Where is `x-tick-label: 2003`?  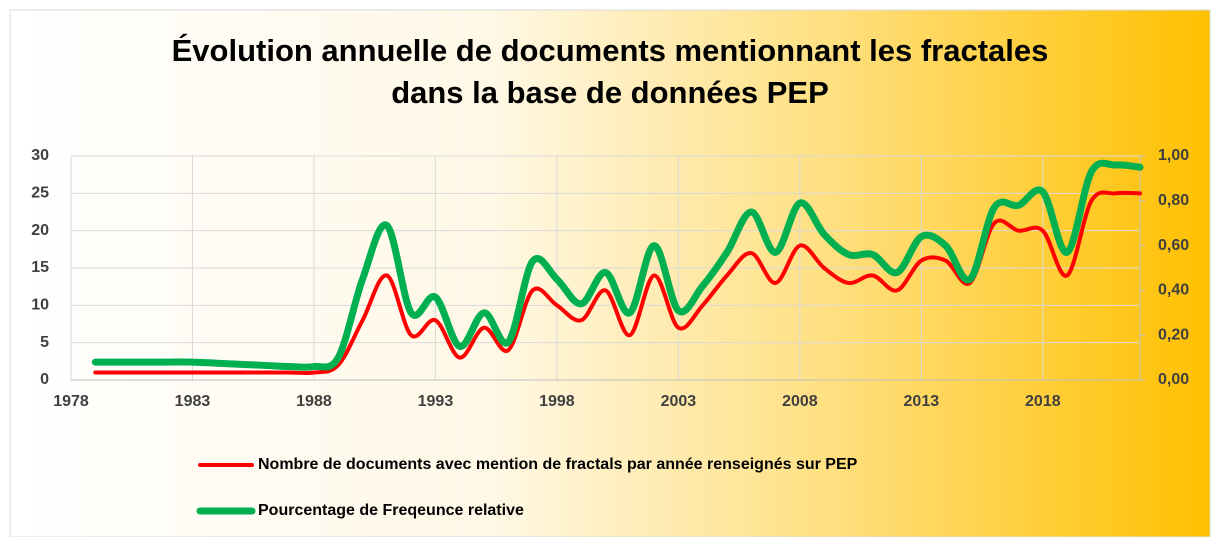
x-tick-label: 2003 is located at coordinates (679, 401).